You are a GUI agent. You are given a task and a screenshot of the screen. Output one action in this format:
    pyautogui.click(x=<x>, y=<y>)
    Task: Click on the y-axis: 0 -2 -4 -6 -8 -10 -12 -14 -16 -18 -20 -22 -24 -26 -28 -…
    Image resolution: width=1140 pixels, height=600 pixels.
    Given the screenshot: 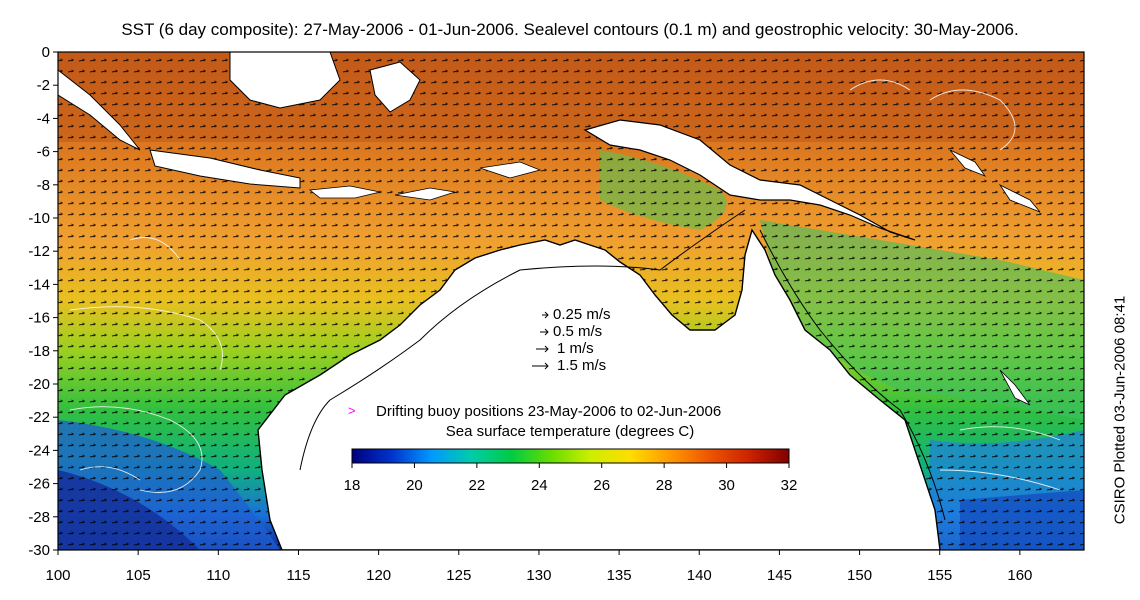 What is the action you would take?
    pyautogui.click(x=43, y=301)
    